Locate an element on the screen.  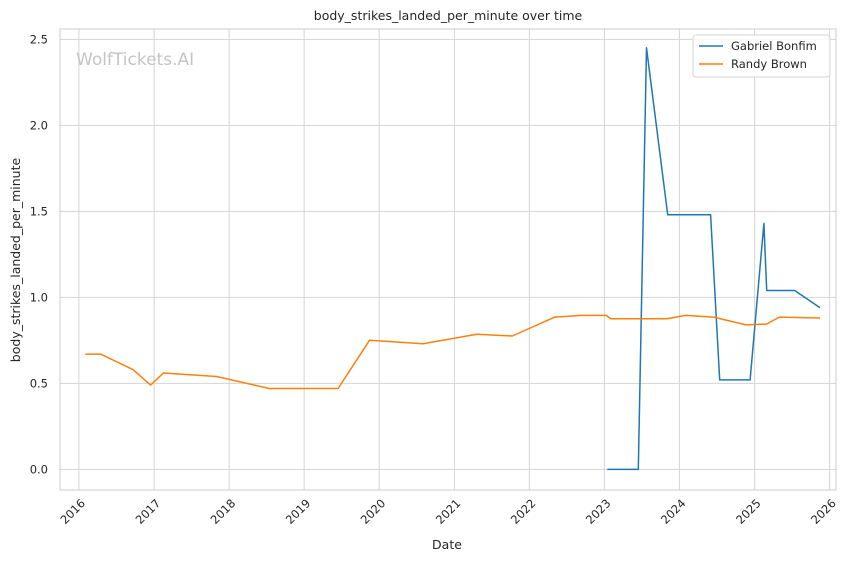
legend: Gabriel Bonfim Randy Brown is located at coordinates (761, 56).